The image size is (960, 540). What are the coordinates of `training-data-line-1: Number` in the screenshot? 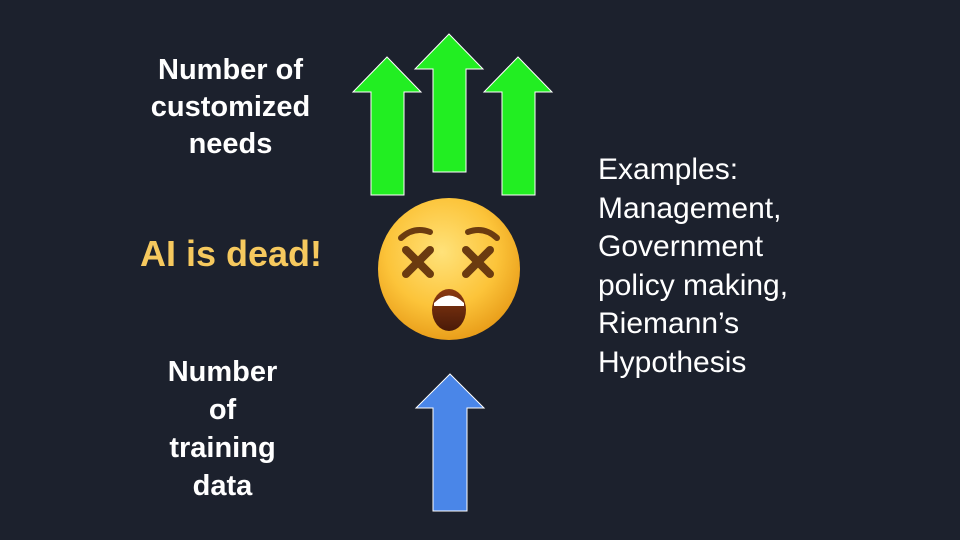 It's located at (222, 372).